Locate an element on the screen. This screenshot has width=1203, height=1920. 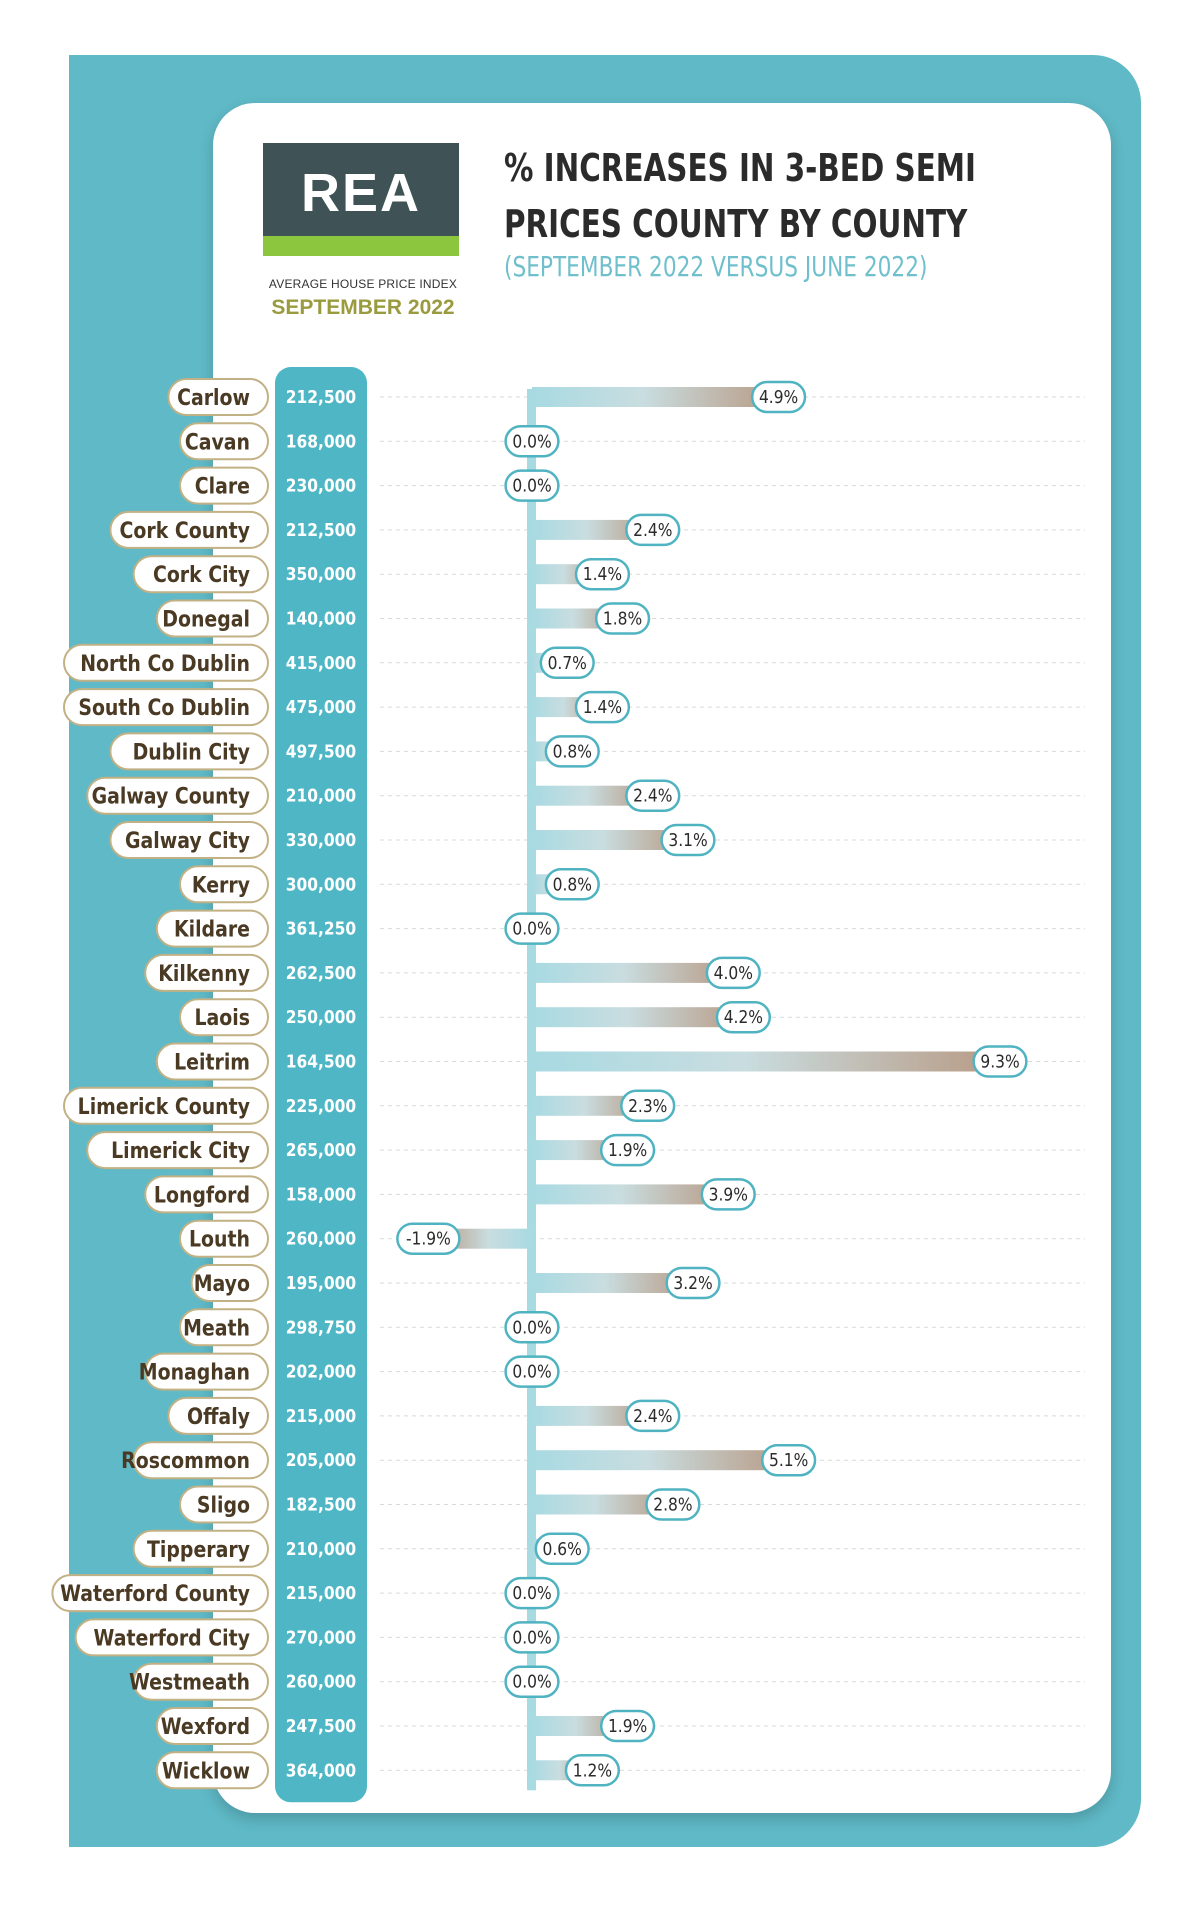
value-label: 1.4% is located at coordinates (602, 706).